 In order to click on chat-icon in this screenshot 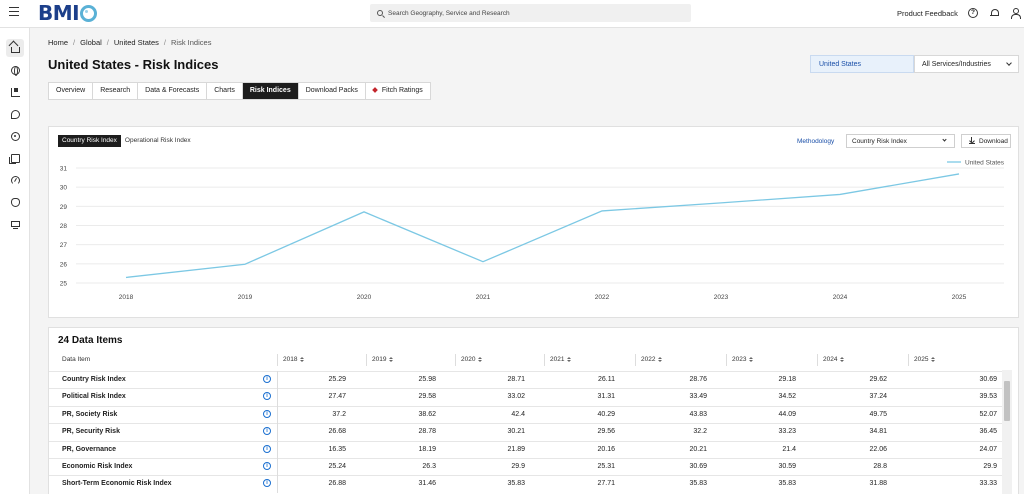, I will do `click(15, 114)`.